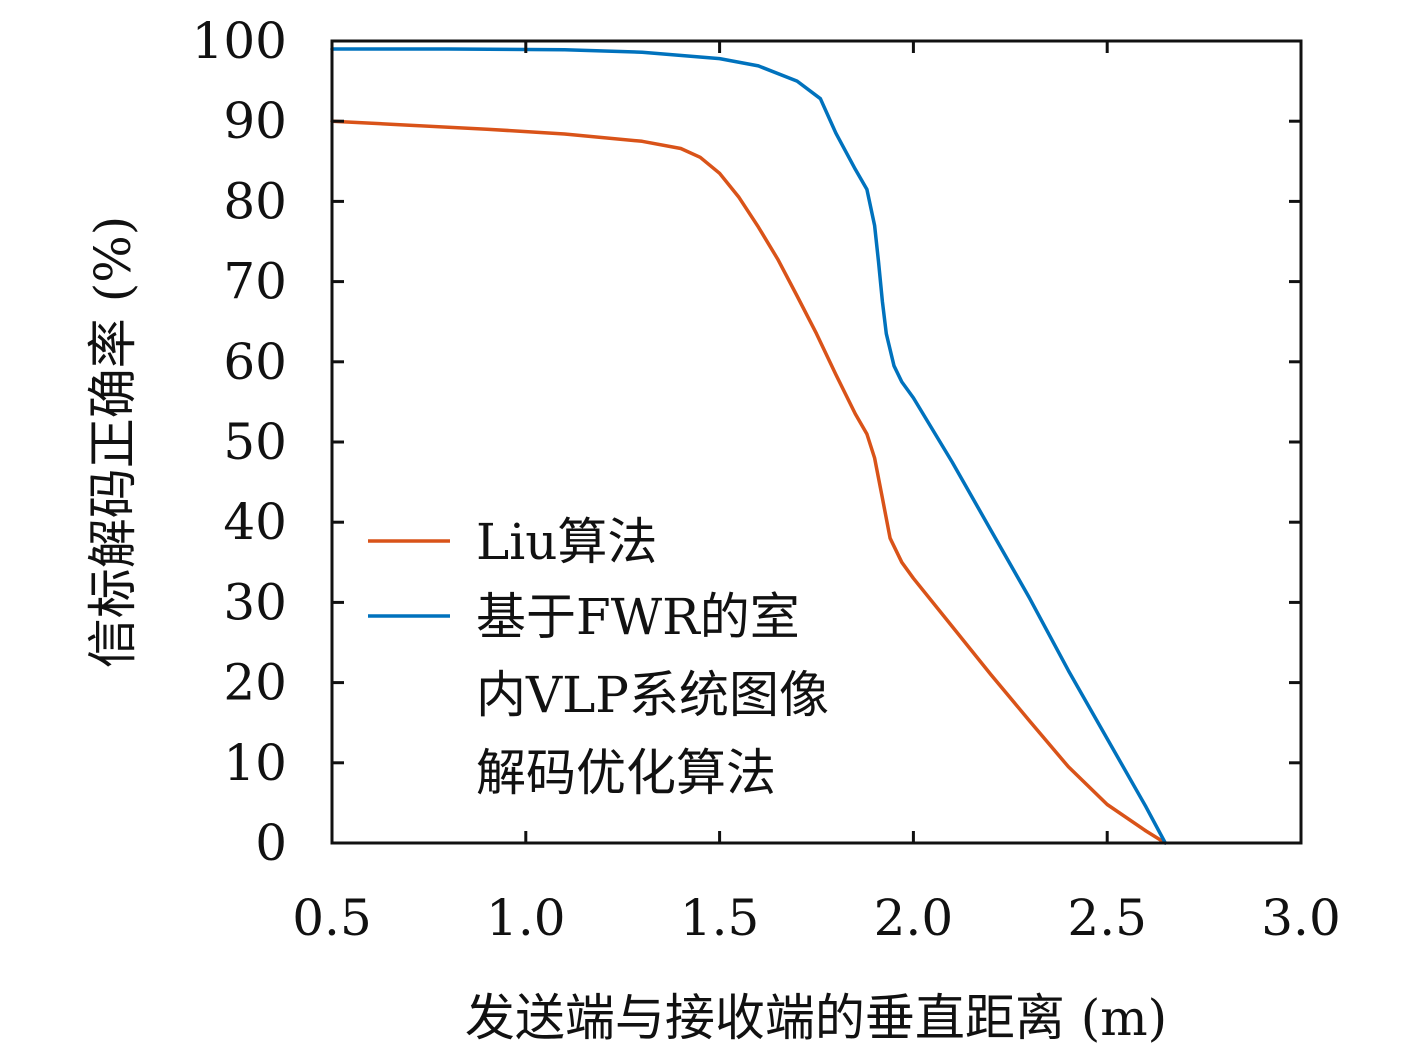 The image size is (1417, 1063). I want to click on y-tick-label: 70, so click(255, 282).